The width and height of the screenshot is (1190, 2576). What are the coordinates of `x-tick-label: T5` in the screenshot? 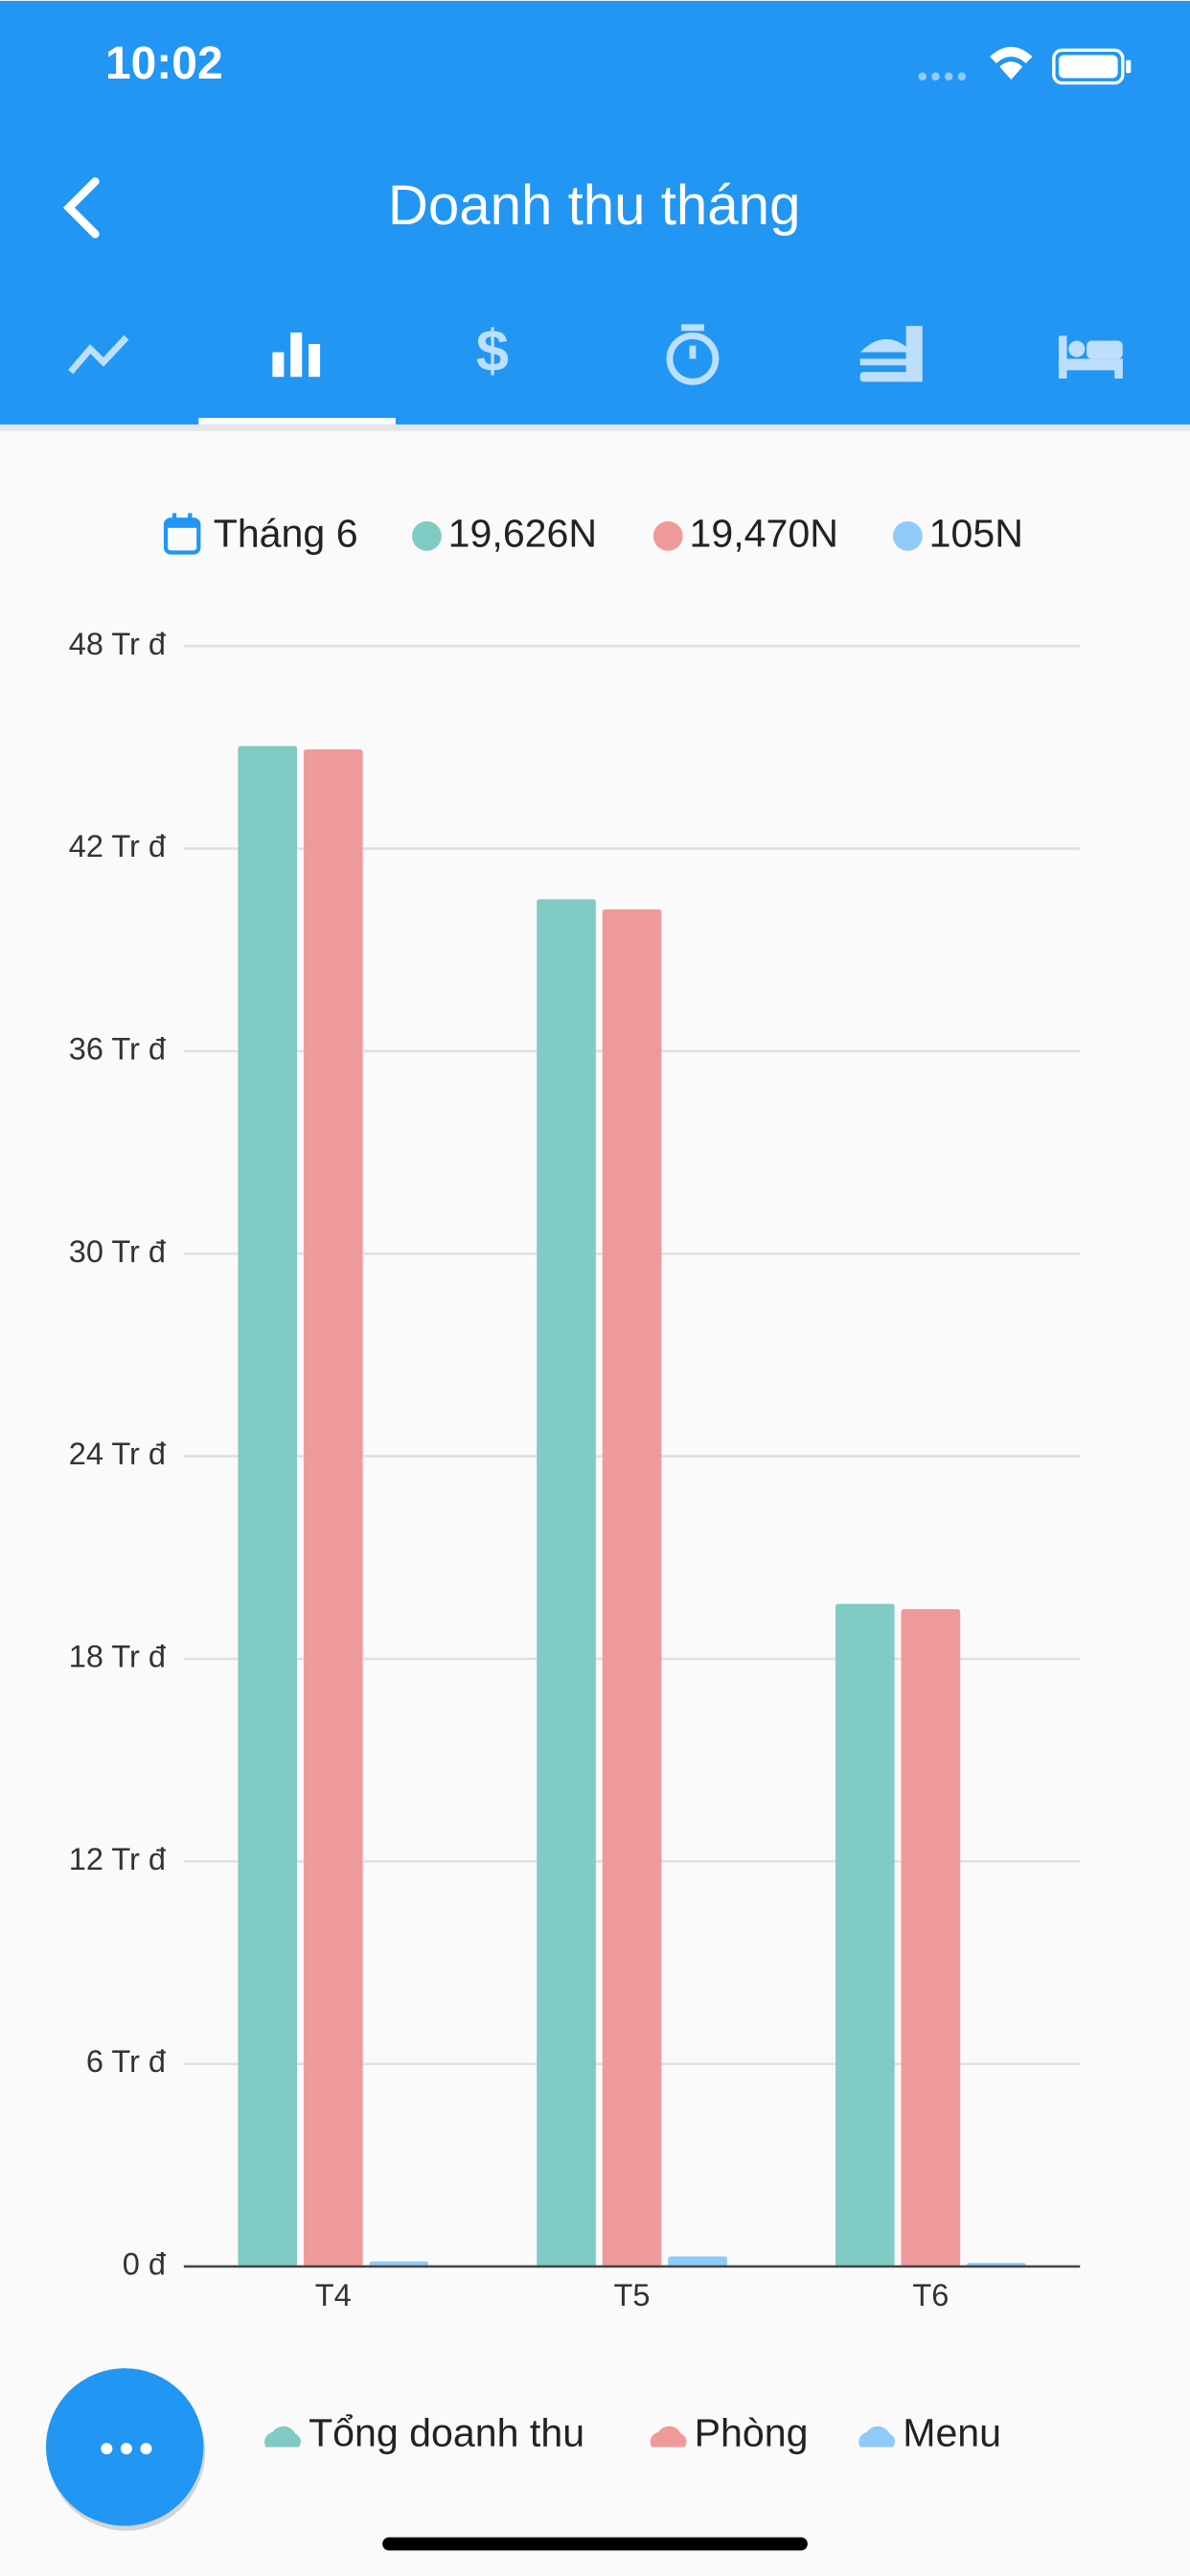 It's located at (633, 2295).